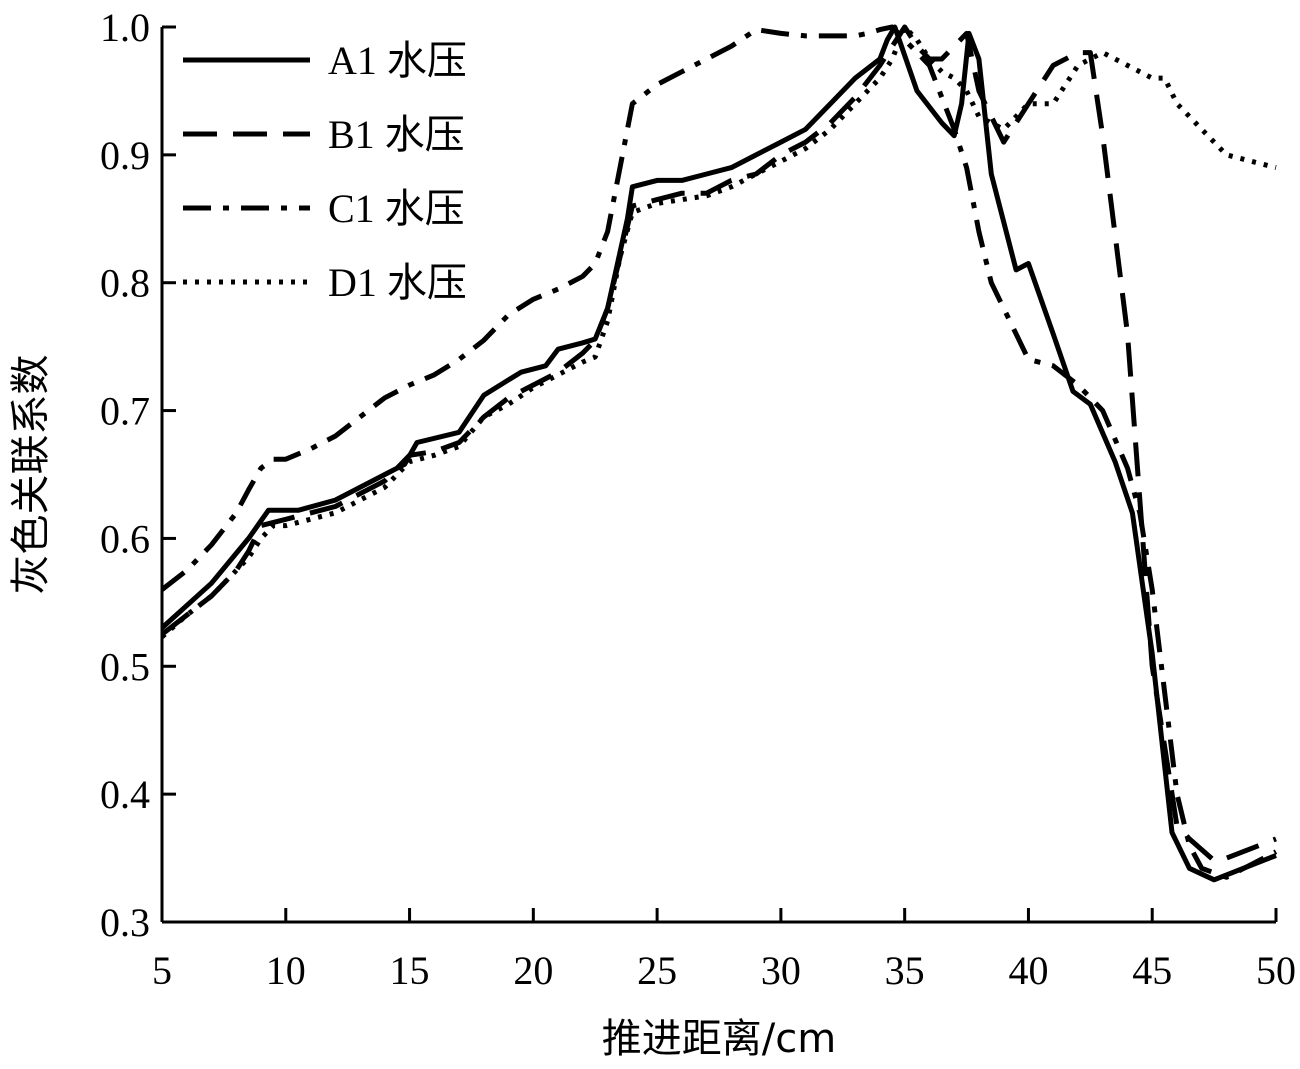 Image resolution: width=1300 pixels, height=1069 pixels. Describe the element at coordinates (533, 970) in the screenshot. I see `x-tick-label: 20` at that location.